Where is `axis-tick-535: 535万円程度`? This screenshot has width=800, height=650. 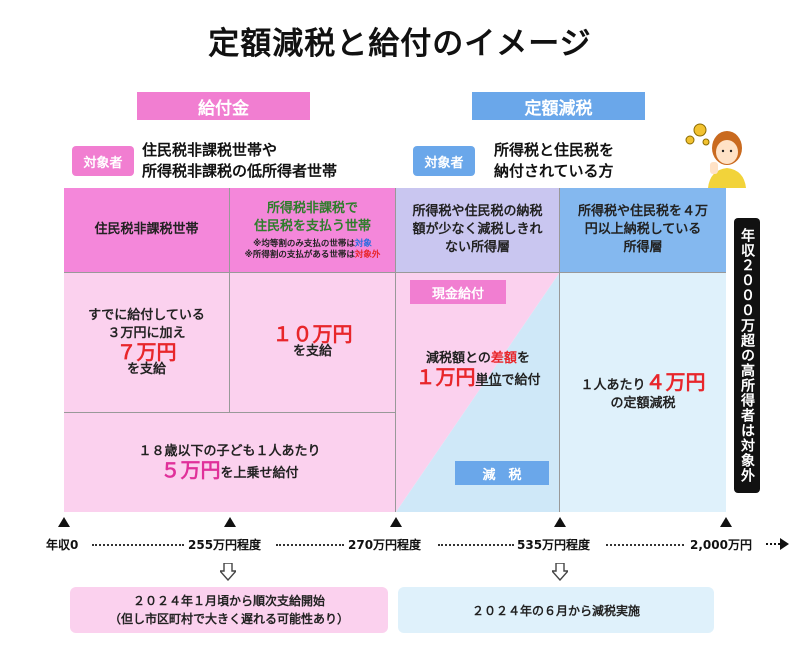 axis-tick-535: 535万円程度 is located at coordinates (554, 545).